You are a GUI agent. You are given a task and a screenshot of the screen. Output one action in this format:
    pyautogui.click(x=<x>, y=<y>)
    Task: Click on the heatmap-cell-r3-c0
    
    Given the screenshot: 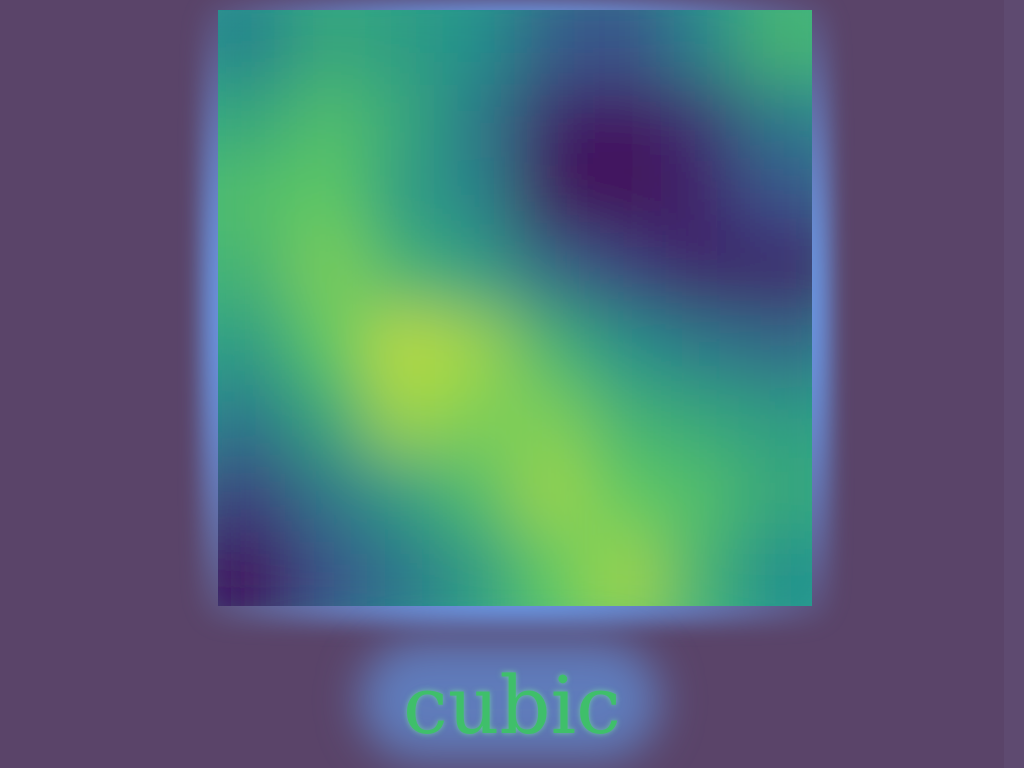 What is the action you would take?
    pyautogui.click(x=255, y=272)
    